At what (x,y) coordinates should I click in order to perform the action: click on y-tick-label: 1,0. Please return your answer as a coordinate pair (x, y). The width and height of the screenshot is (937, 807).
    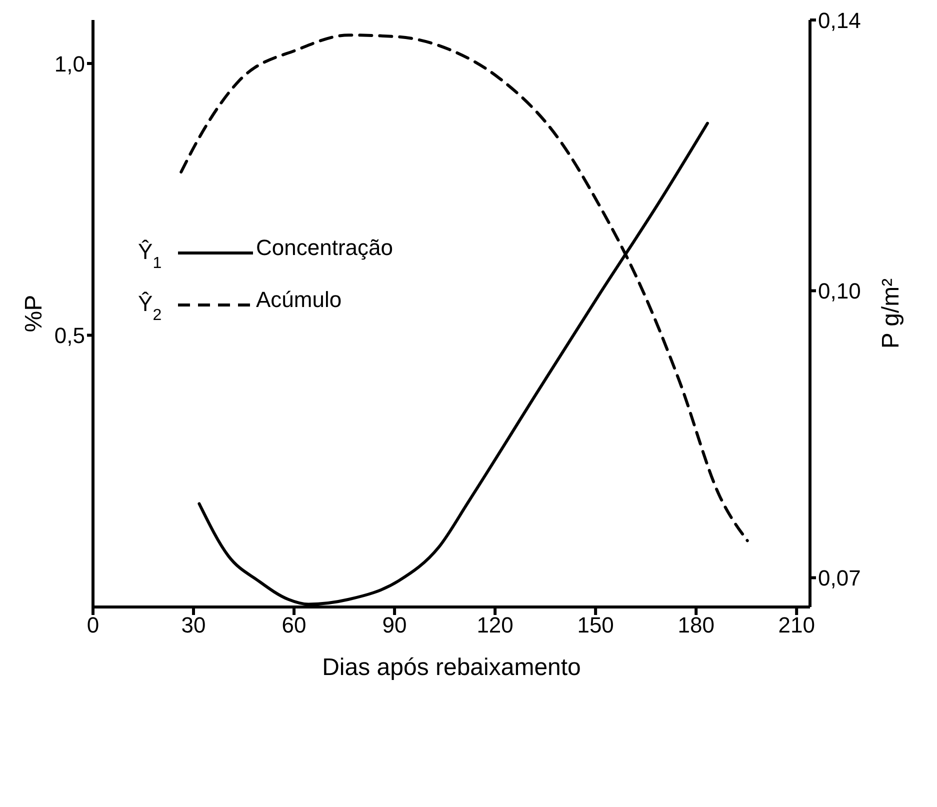
    Looking at the image, I should click on (69, 63).